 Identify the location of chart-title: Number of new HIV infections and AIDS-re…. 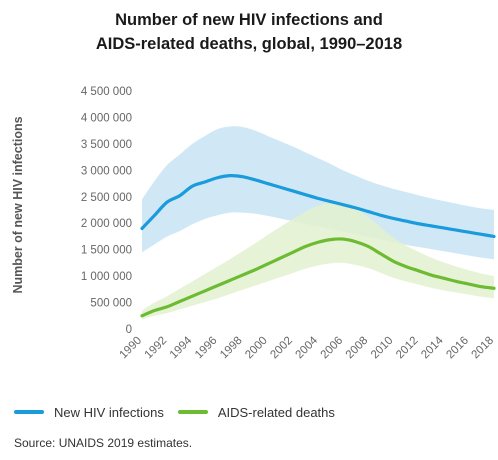
(249, 32).